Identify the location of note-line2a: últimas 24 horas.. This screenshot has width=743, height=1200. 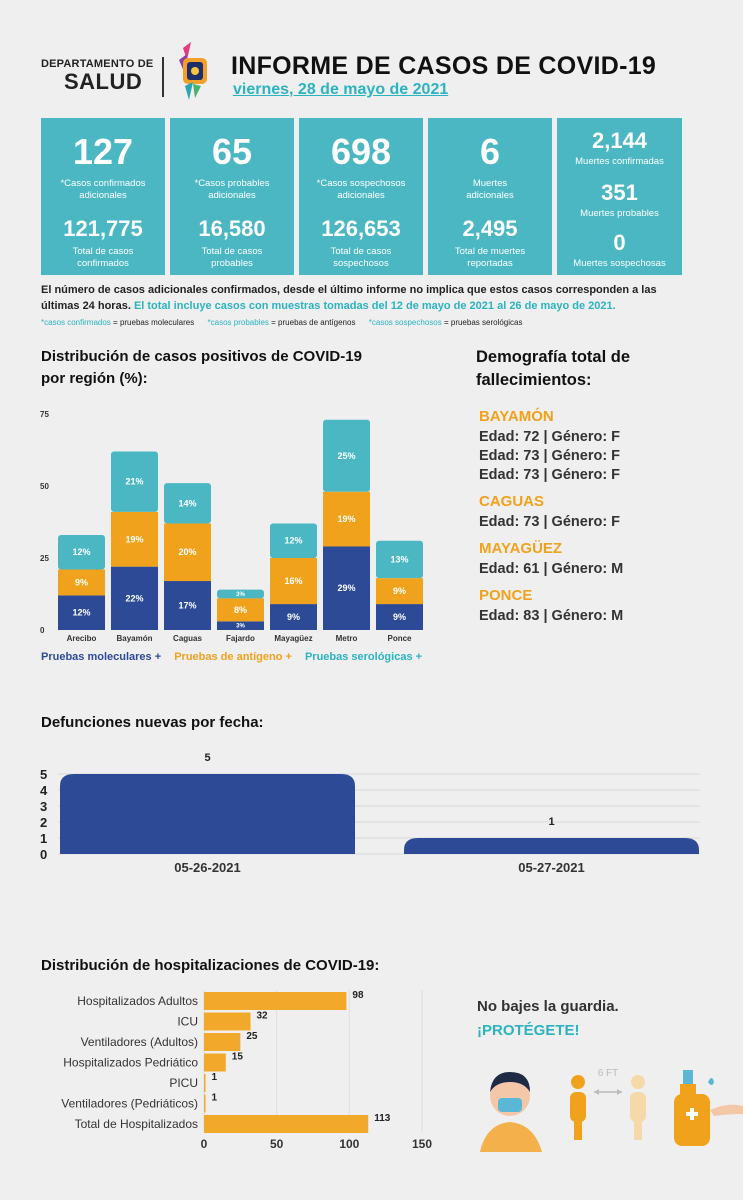
(86, 306).